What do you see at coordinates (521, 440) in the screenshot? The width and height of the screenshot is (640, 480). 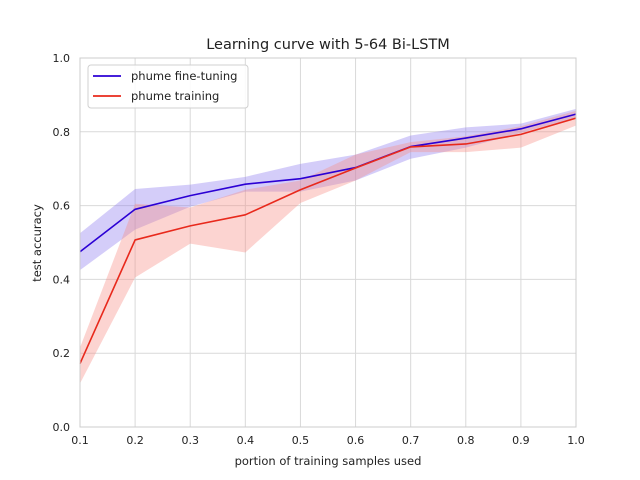 I see `x-tick-label: 0.9` at bounding box center [521, 440].